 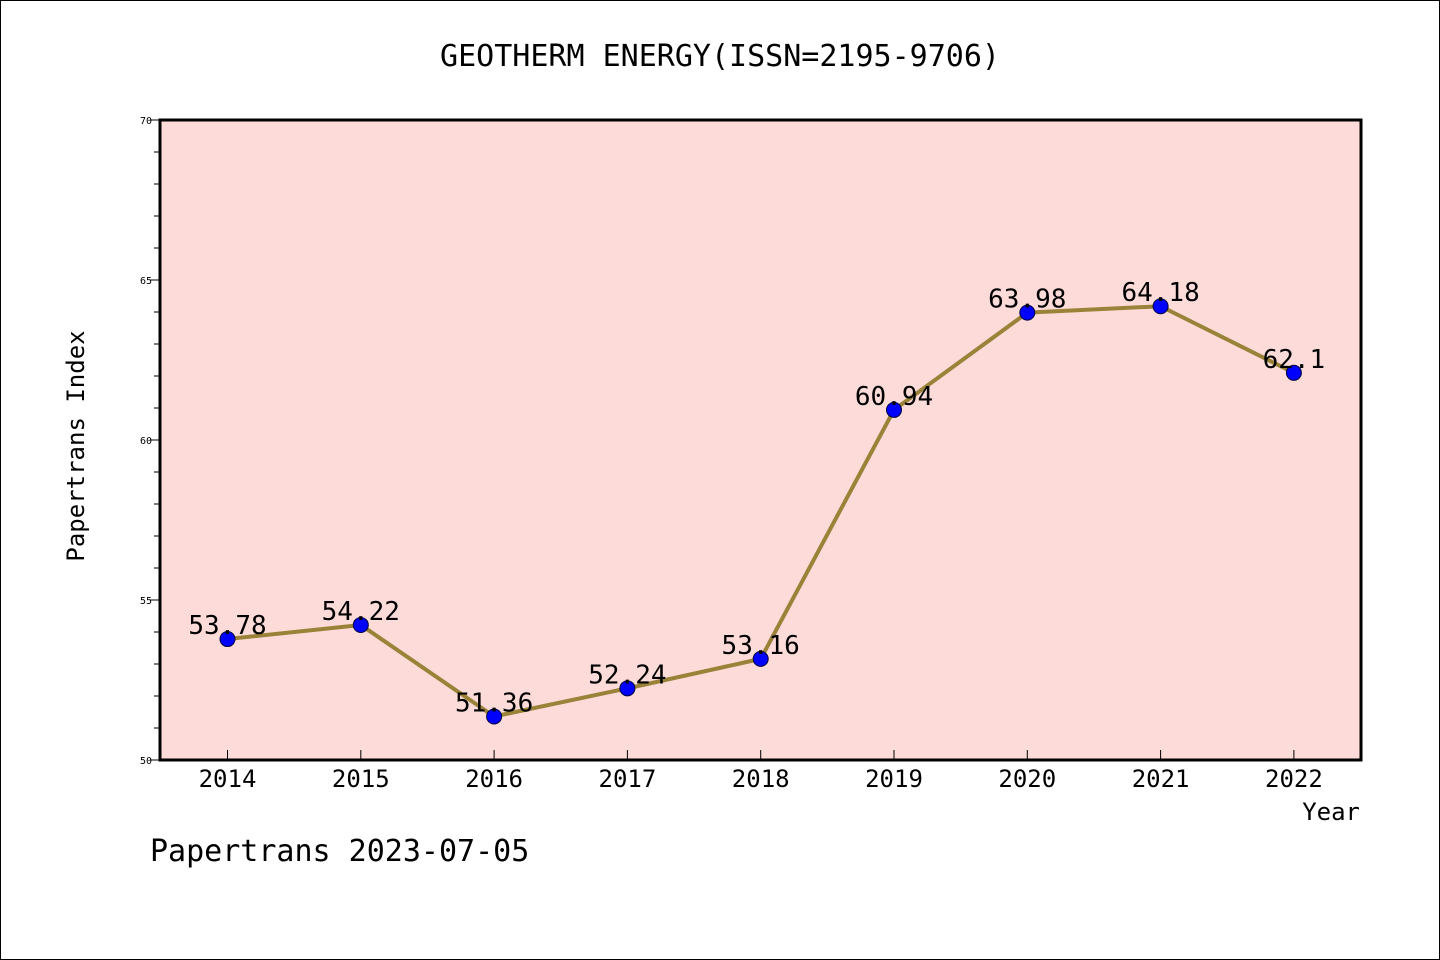 I want to click on x-tick-label: 2015, so click(x=361, y=779).